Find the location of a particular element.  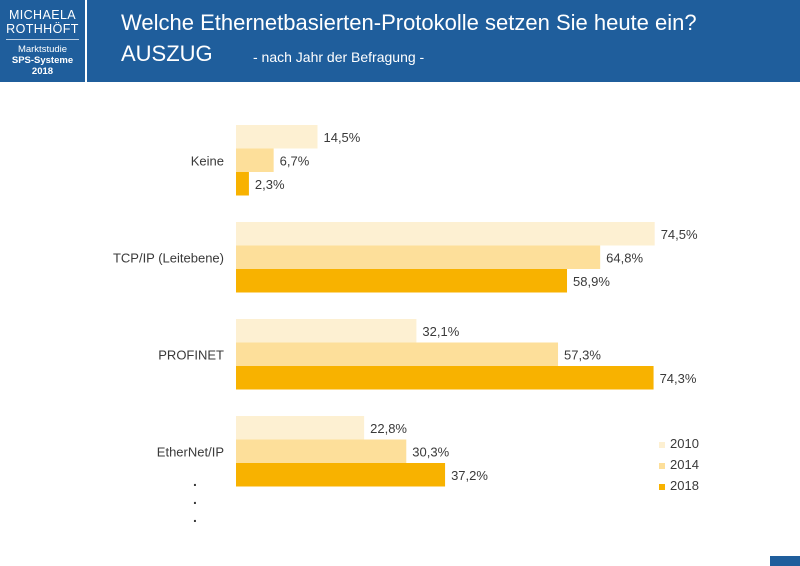

legend-label: 2014 is located at coordinates (684, 464).